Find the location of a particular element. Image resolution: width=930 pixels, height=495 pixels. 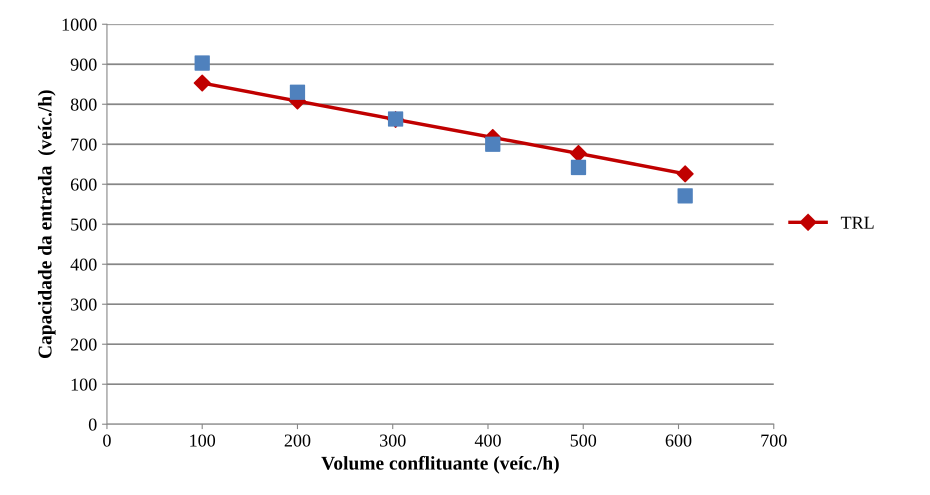

y-tick-label: 600 is located at coordinates (83, 184).